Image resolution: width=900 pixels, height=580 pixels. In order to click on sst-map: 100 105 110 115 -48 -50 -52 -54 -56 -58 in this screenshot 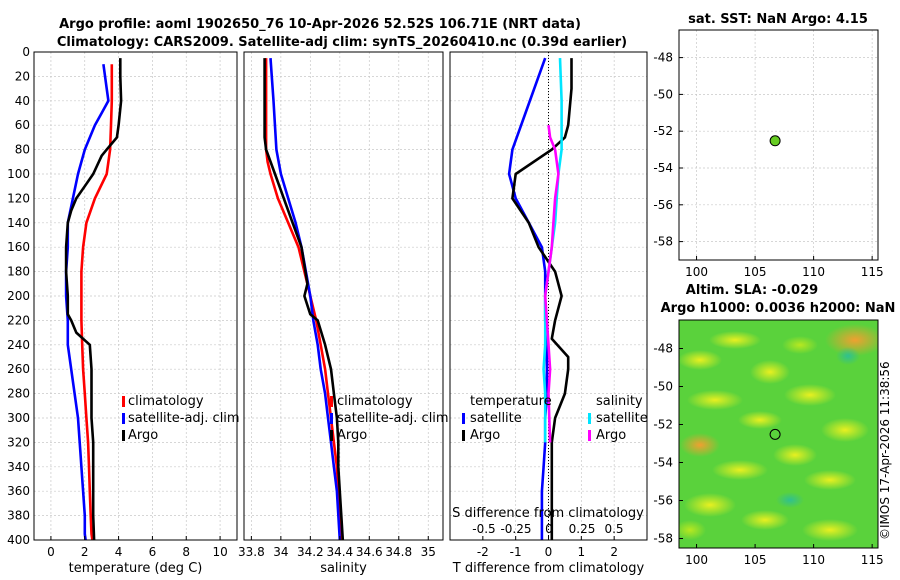, I will do `click(768, 154)`.